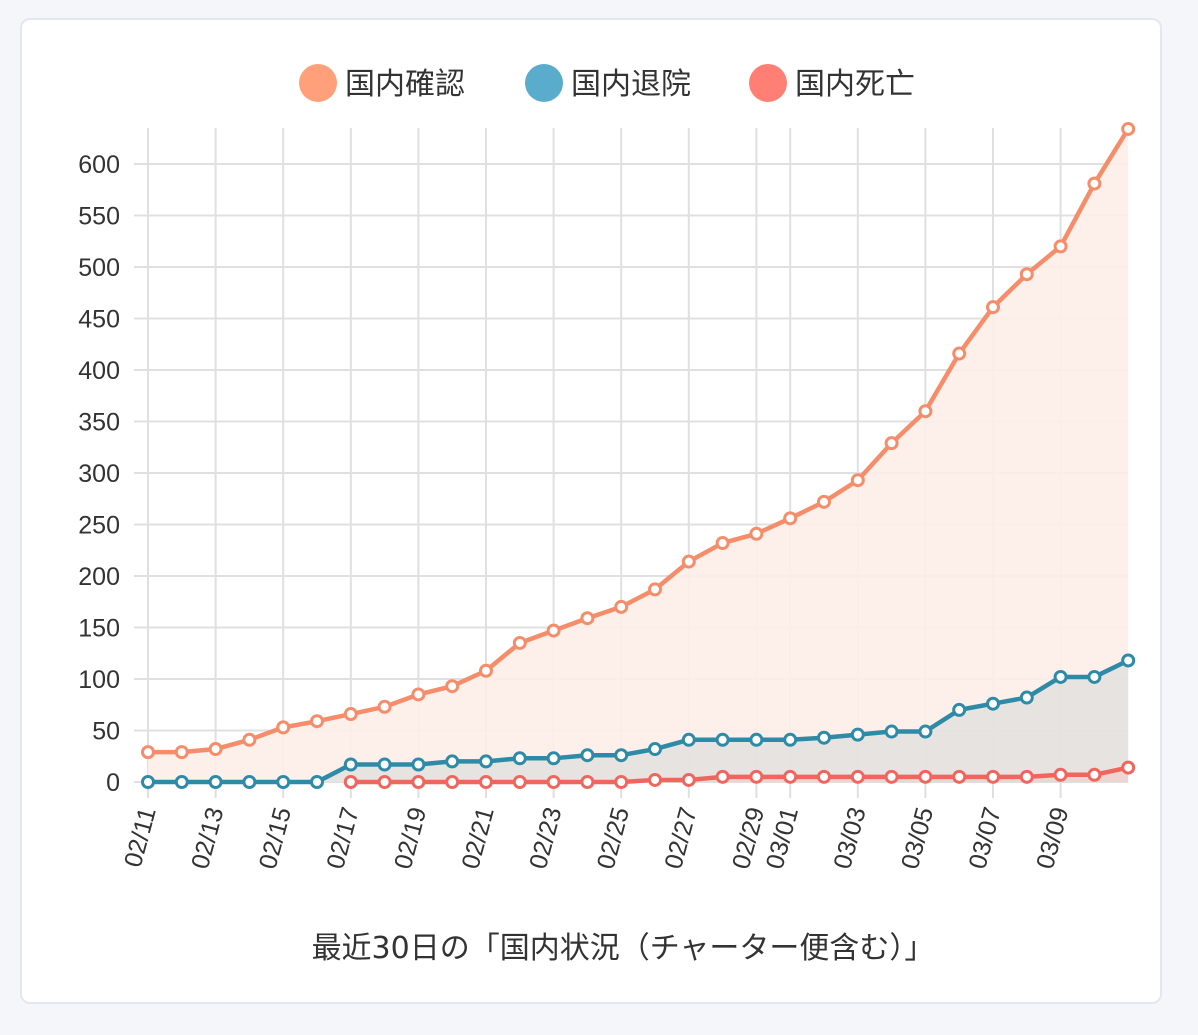  What do you see at coordinates (99, 320) in the screenshot?
I see `y-tick-label: 450` at bounding box center [99, 320].